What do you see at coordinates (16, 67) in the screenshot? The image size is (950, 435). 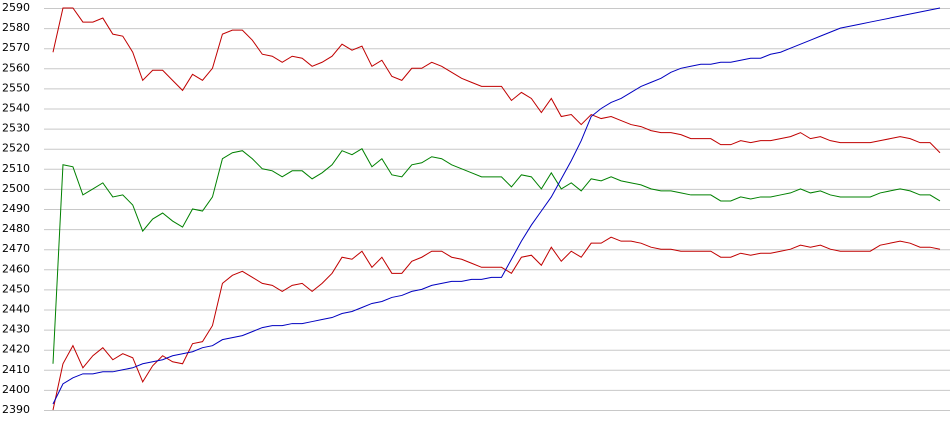 I see `y-tick-label: 2560` at bounding box center [16, 67].